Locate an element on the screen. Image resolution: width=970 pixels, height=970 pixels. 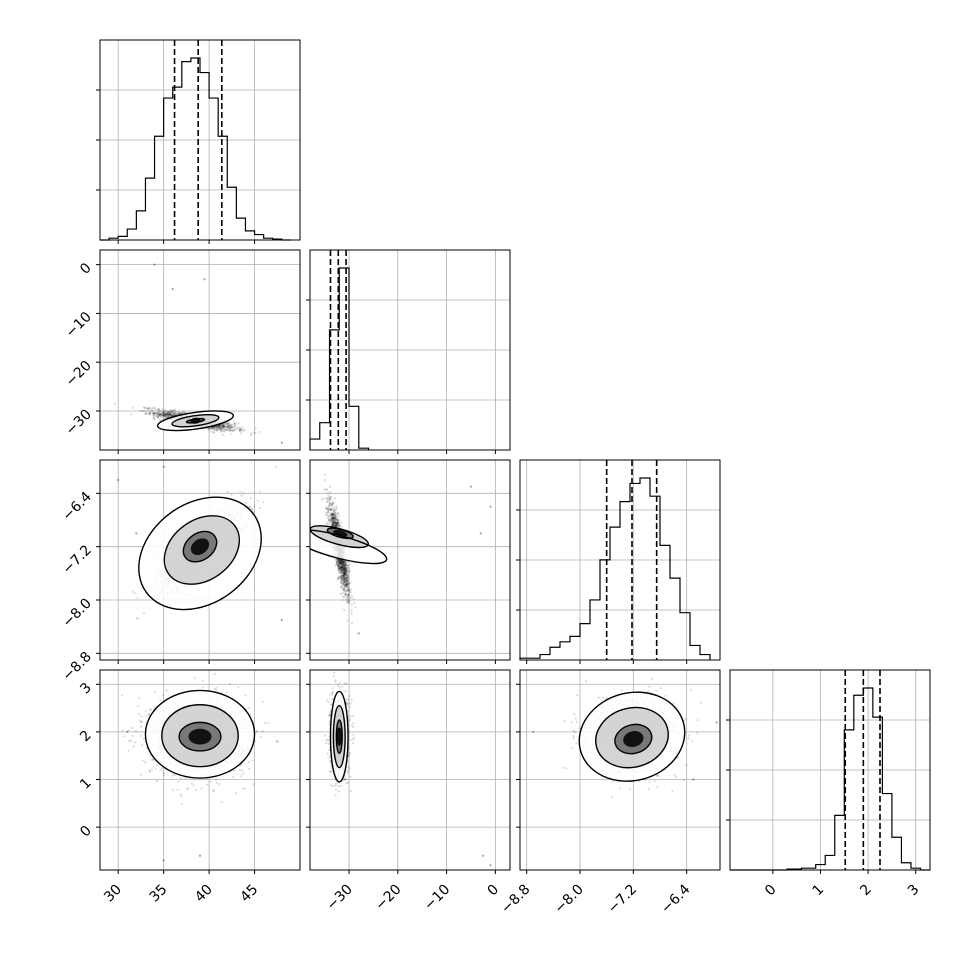
axes-frame is located at coordinates (200, 560).